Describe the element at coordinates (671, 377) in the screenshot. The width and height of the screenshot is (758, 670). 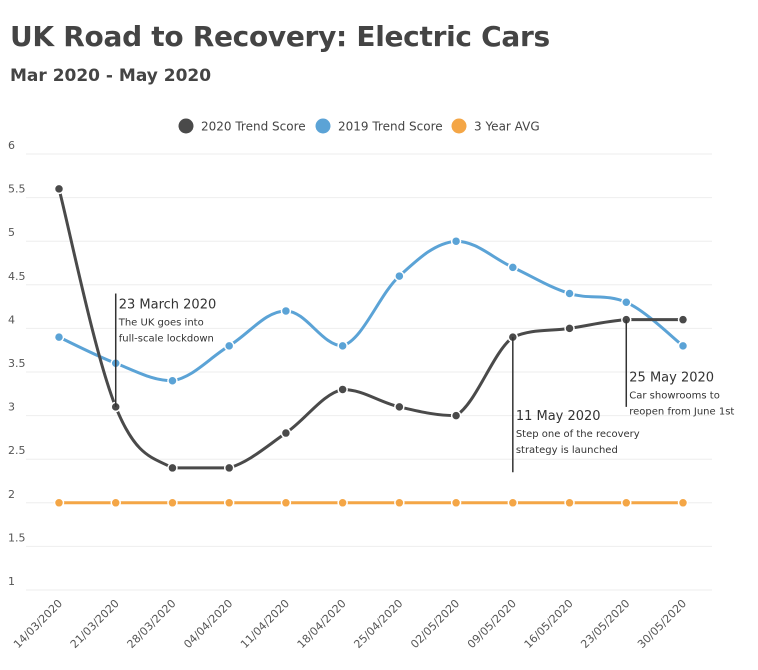
I see `annotation-title: 25 May 2020` at that location.